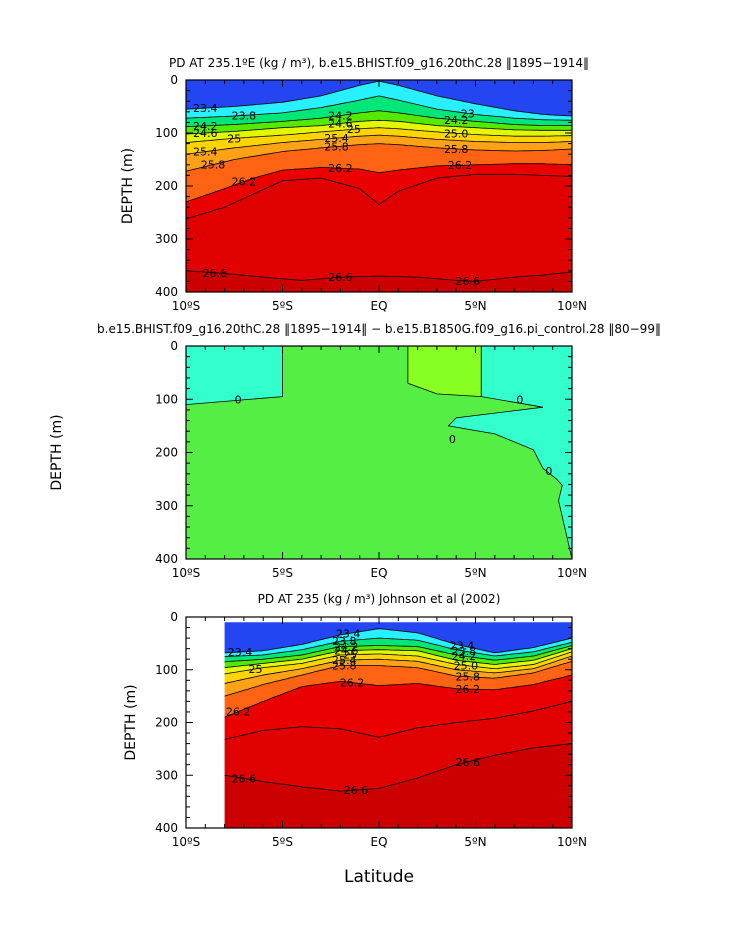  I want to click on contour-label: 25.0, so click(466, 666).